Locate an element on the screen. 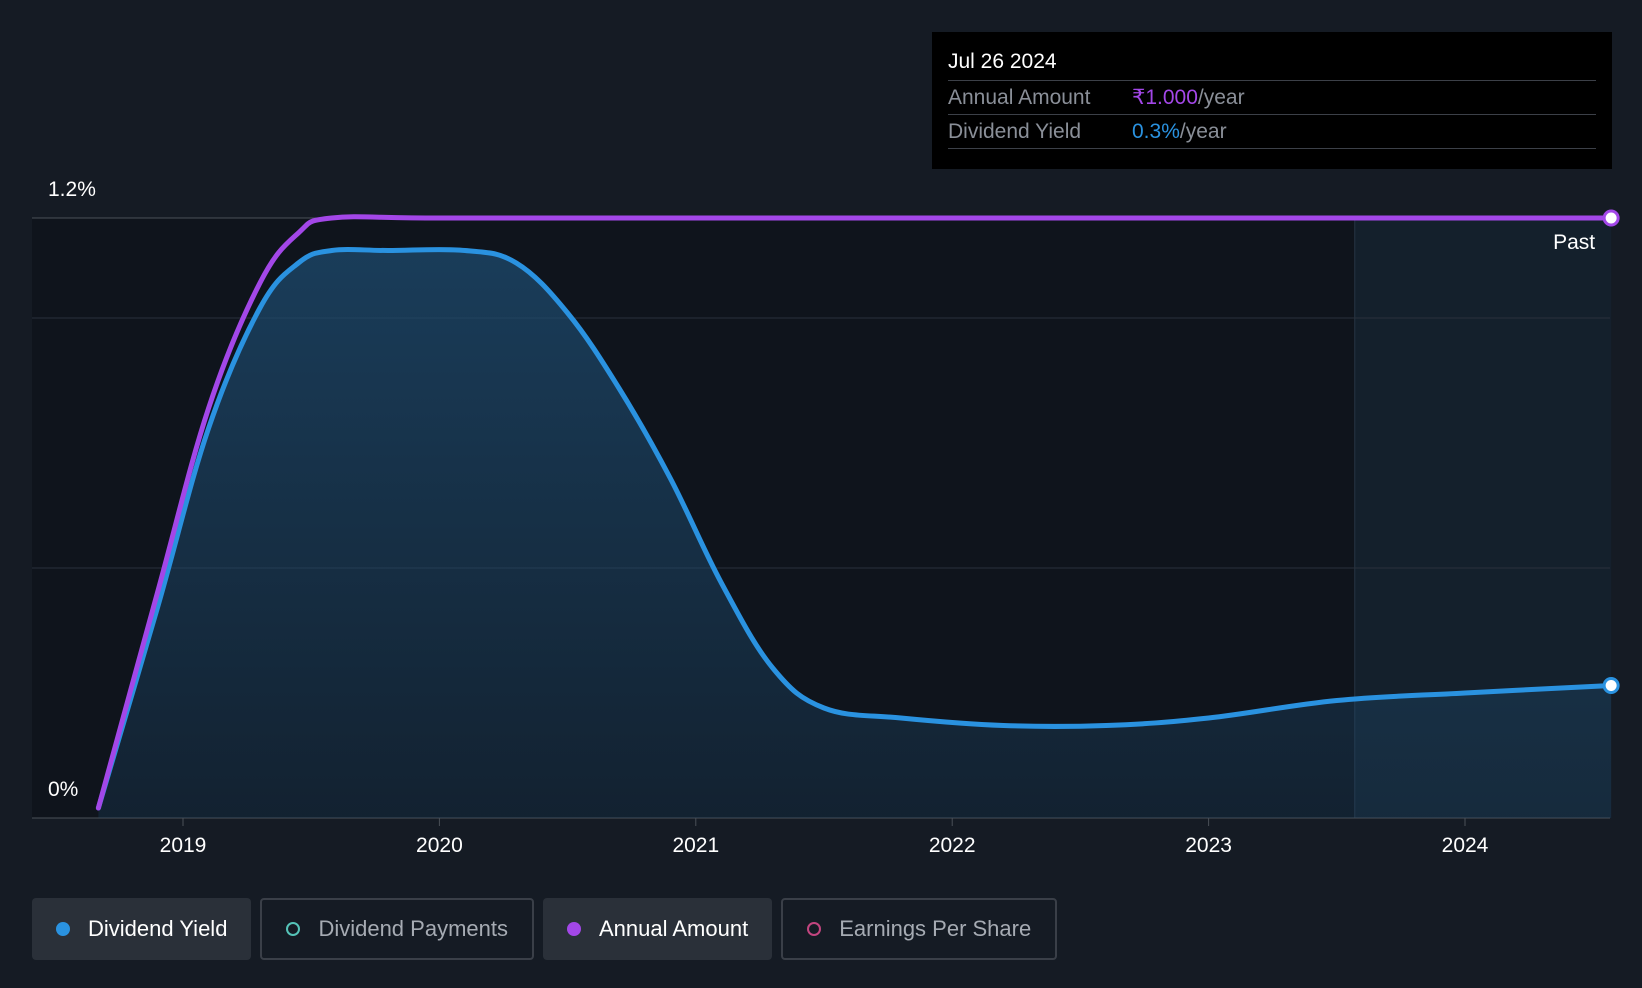 The image size is (1642, 988). y-tick-label: 1.2% is located at coordinates (72, 189).